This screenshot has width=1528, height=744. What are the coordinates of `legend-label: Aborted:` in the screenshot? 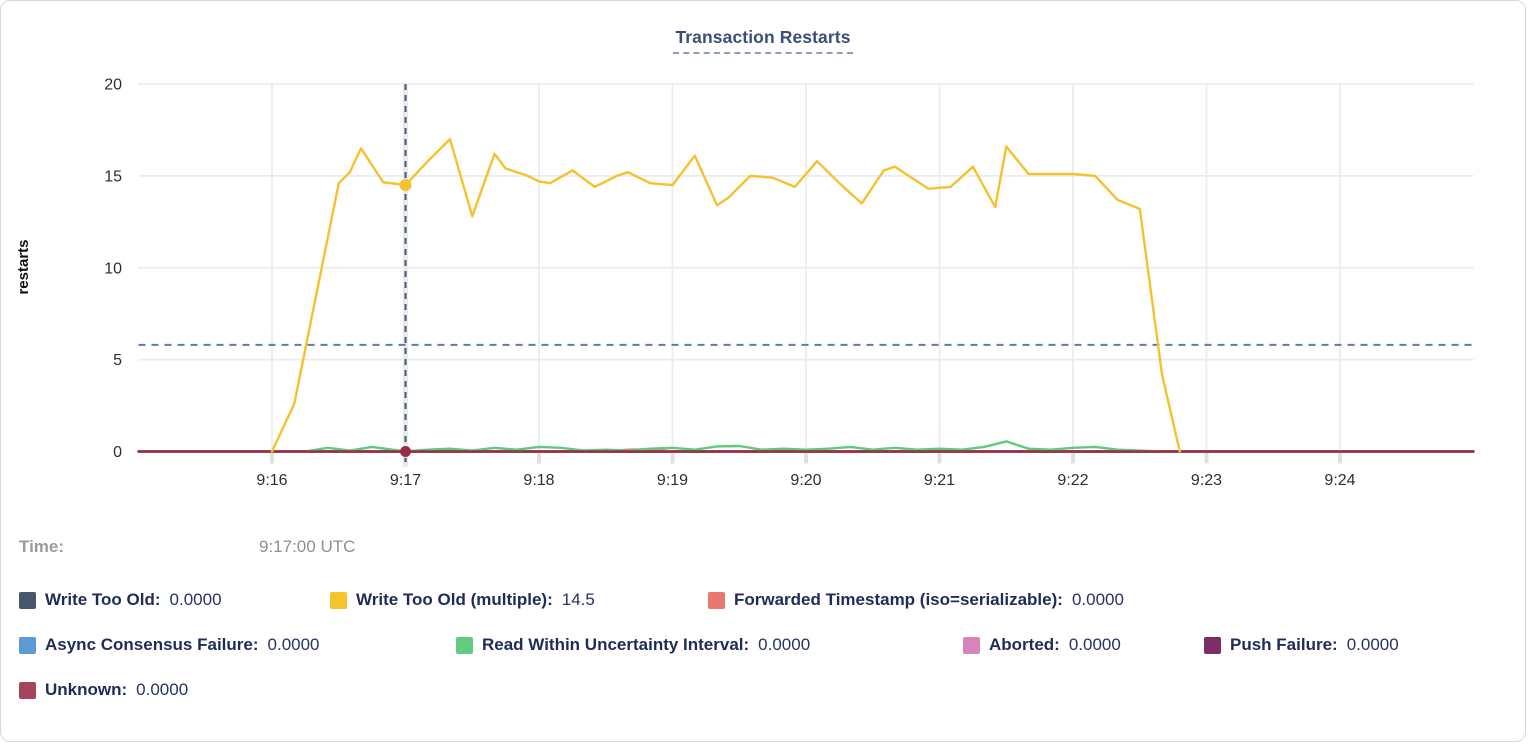 It's located at (1024, 644).